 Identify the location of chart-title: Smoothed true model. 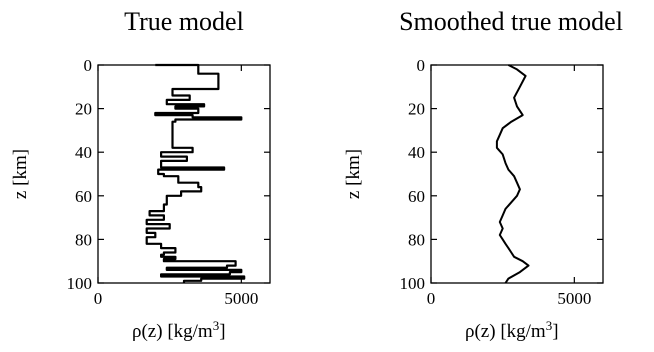
(511, 21).